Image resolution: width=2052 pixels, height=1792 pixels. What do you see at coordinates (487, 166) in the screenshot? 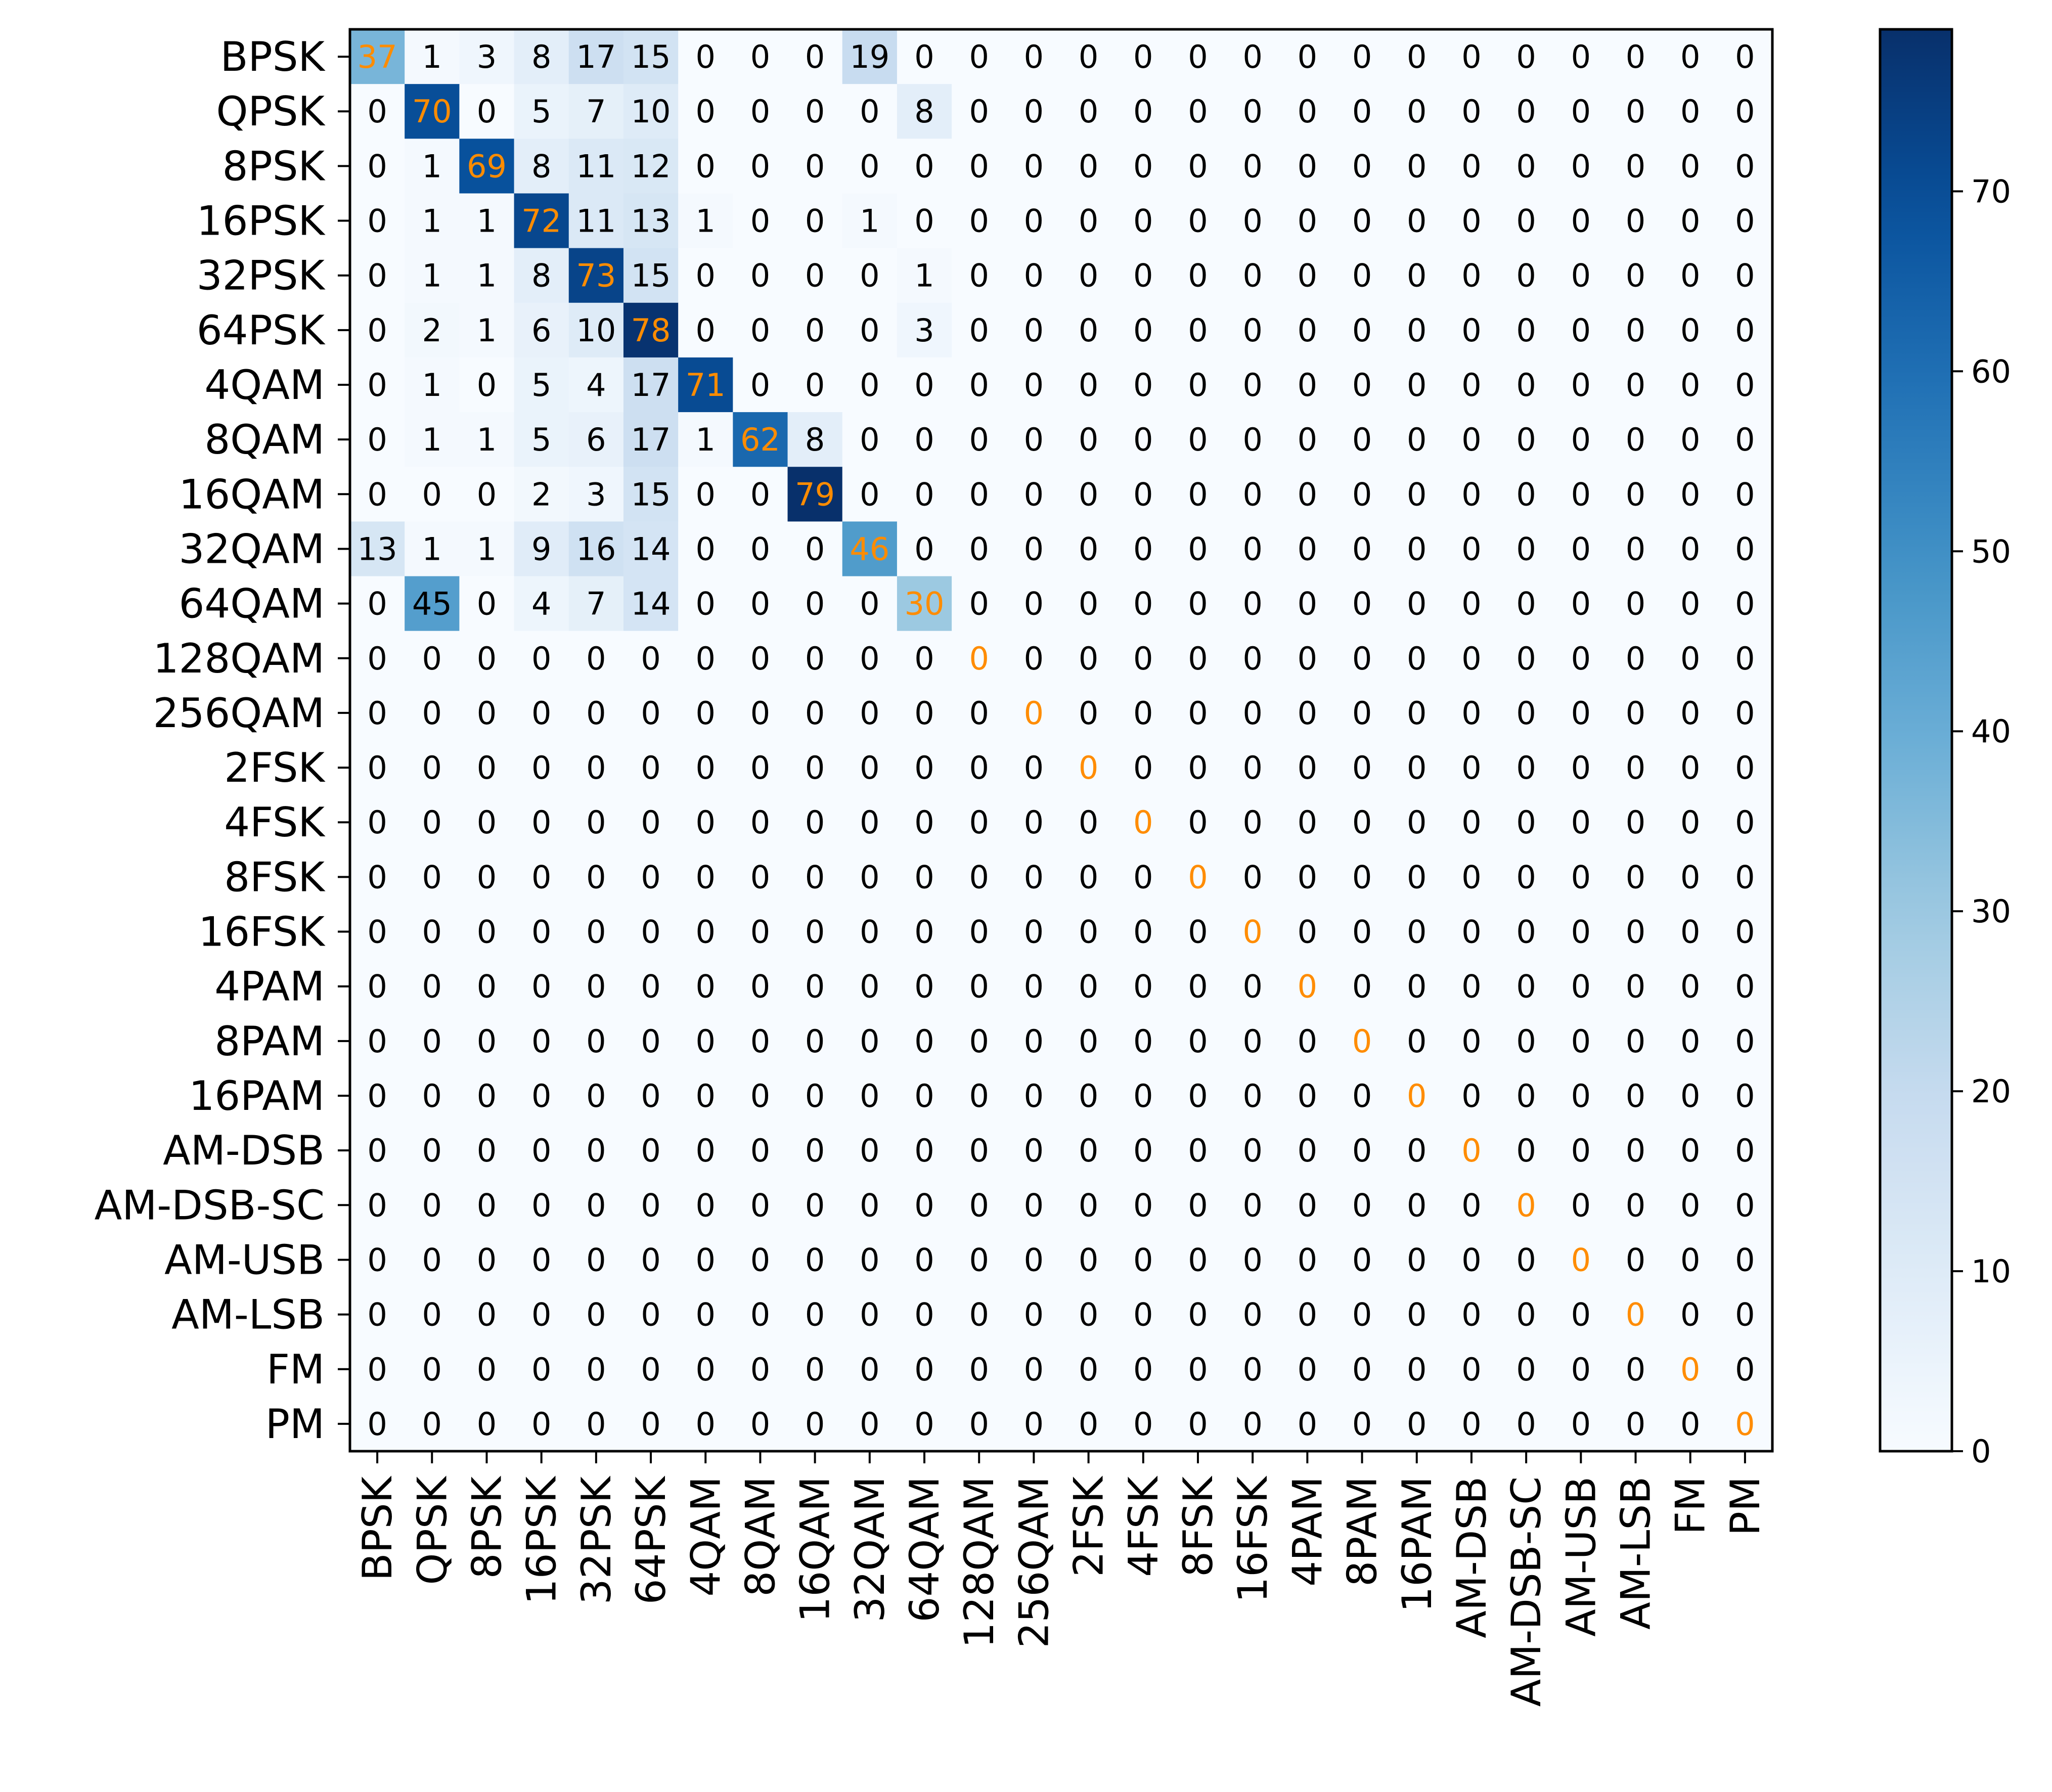
I see `diagonal-value-label: 69` at bounding box center [487, 166].